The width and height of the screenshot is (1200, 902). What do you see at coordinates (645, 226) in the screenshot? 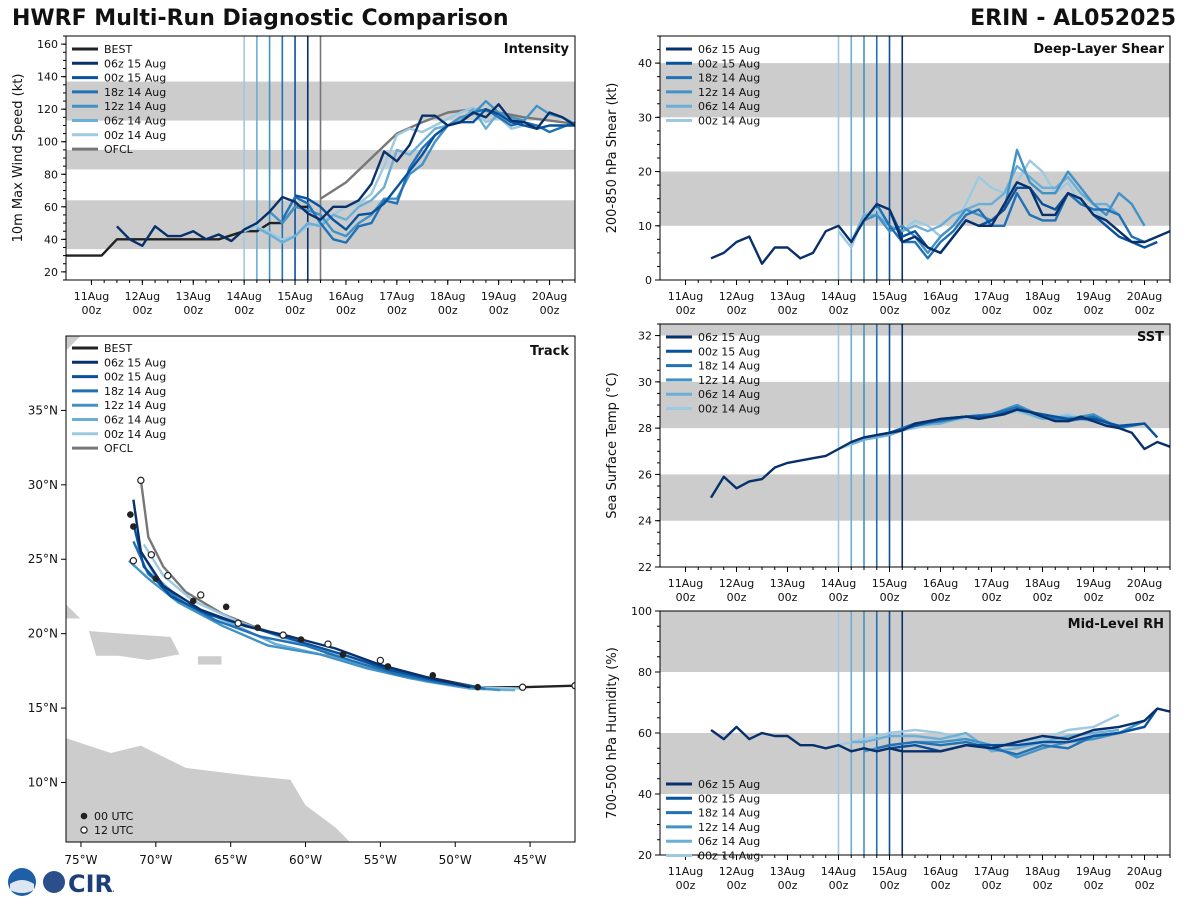
I see `y-tick-label: 10` at bounding box center [645, 226].